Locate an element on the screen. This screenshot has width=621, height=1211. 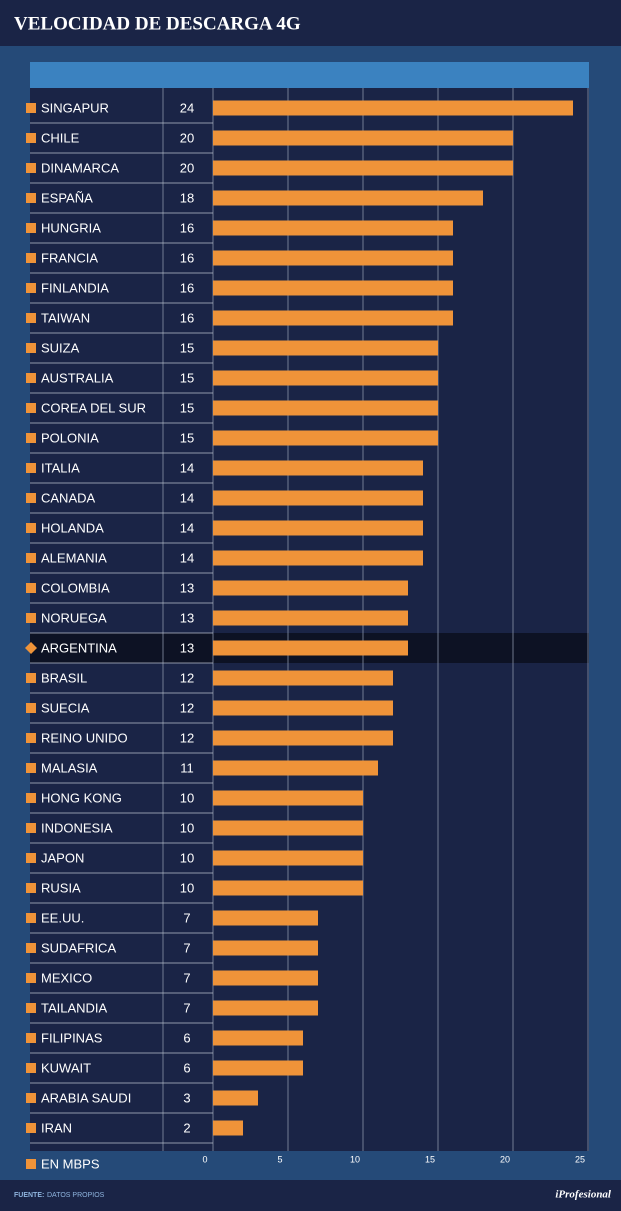
category-label: HOLANDA is located at coordinates (72, 527).